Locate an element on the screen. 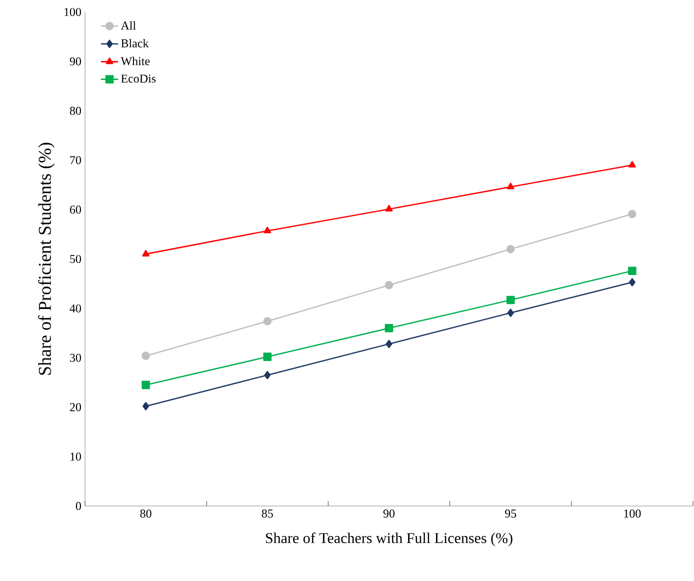 Image resolution: width=694 pixels, height=581 pixels. y-tick-label: 10 is located at coordinates (76, 456).